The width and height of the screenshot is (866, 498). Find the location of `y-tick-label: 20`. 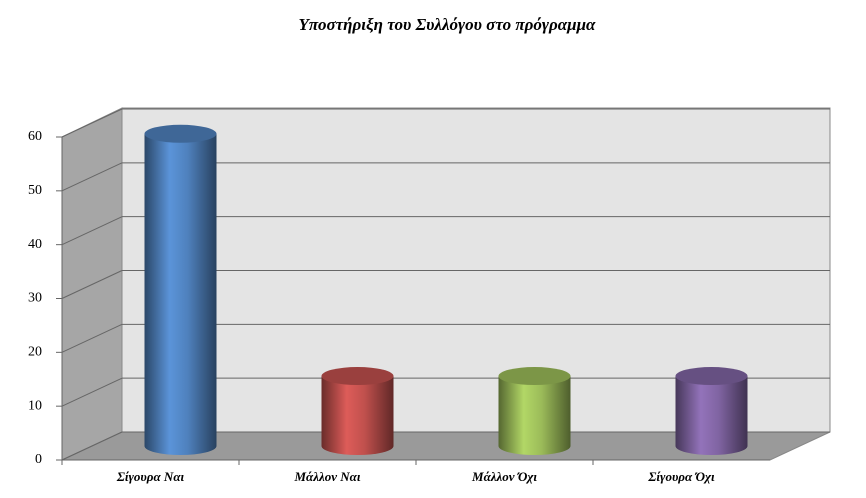

y-tick-label: 20 is located at coordinates (35, 352).